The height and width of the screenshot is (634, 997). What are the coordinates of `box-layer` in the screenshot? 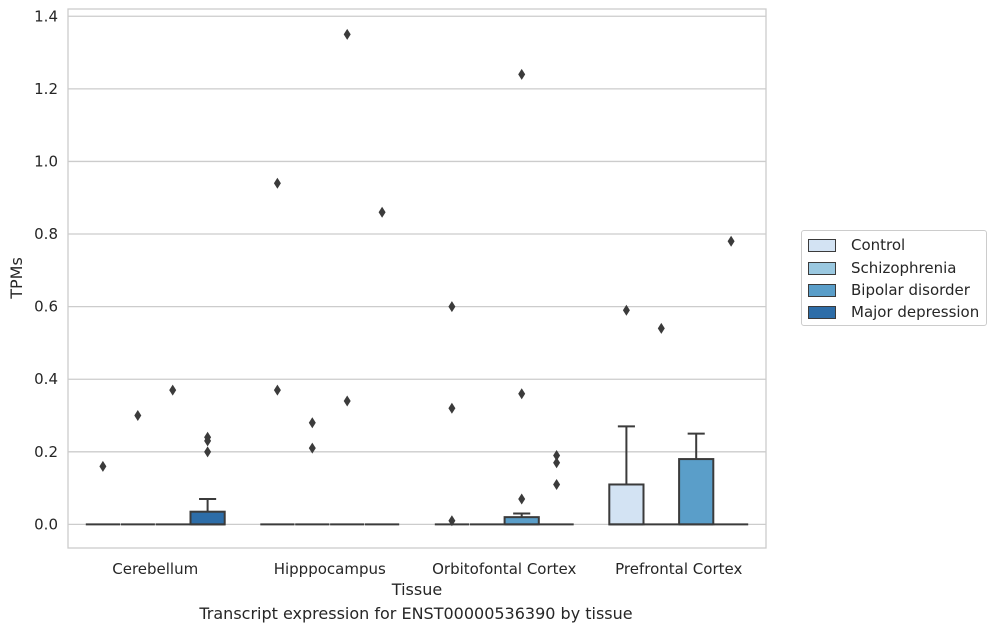 It's located at (417, 475).